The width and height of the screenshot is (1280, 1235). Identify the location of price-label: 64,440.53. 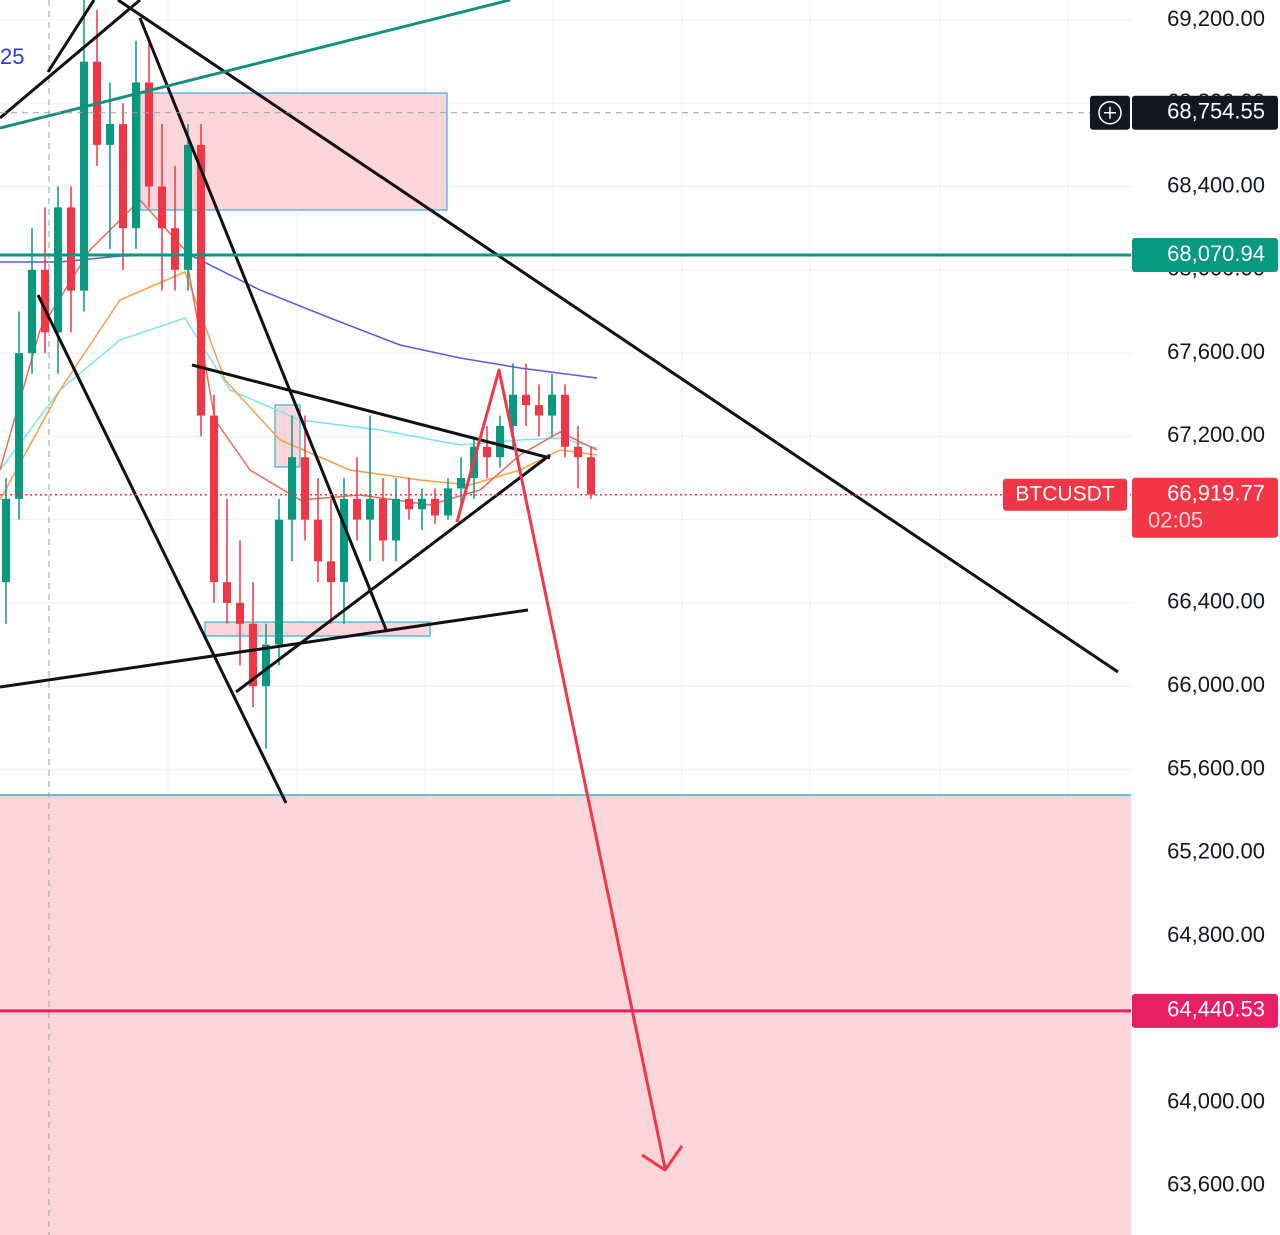
(1216, 1009).